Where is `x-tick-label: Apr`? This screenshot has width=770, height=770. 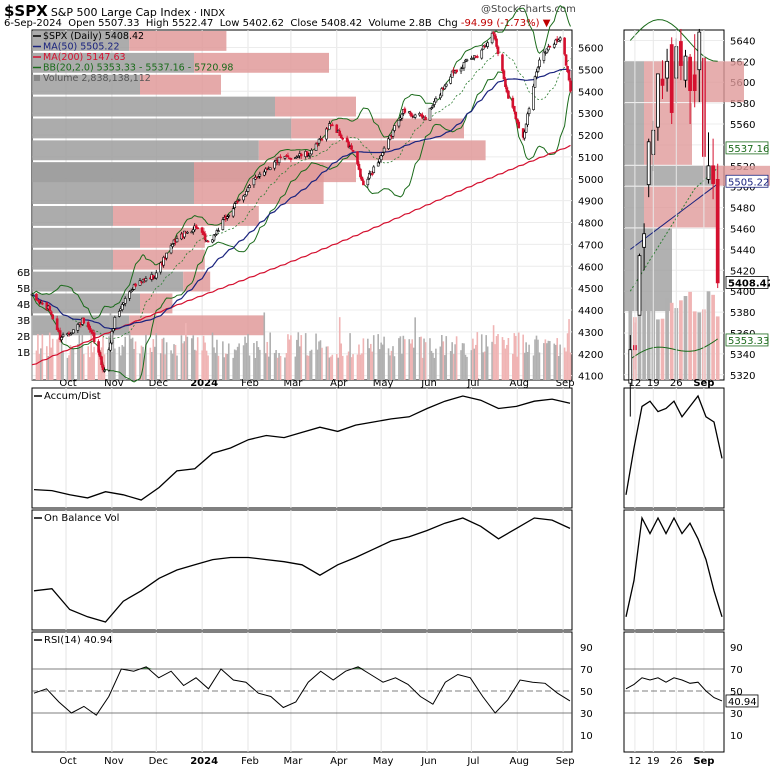 x-tick-label: Apr is located at coordinates (339, 761).